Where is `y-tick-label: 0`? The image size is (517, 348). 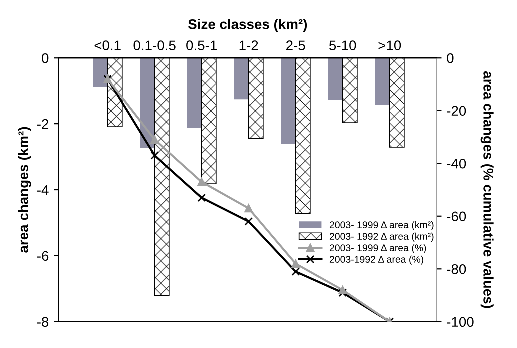 y-tick-label: 0 is located at coordinates (45, 58).